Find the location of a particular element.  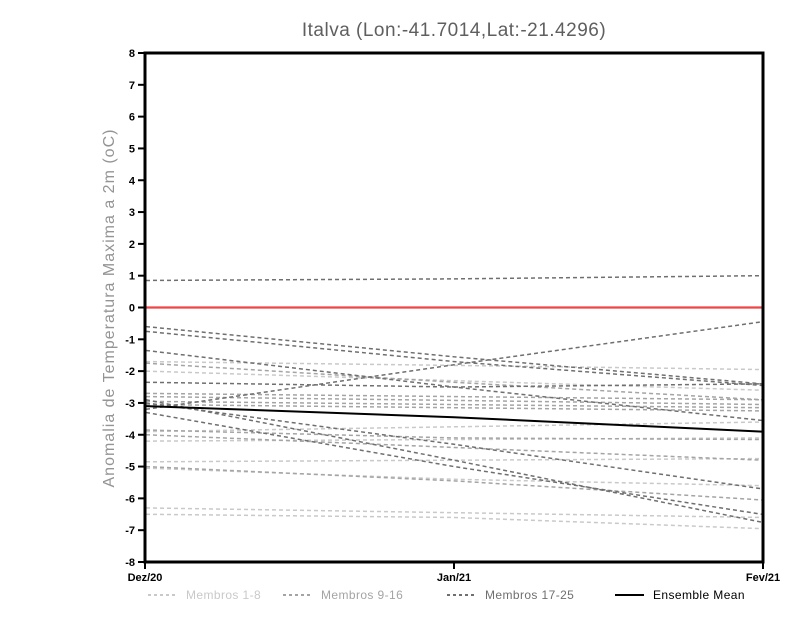

y-tick-label: -2 is located at coordinates (130, 372).